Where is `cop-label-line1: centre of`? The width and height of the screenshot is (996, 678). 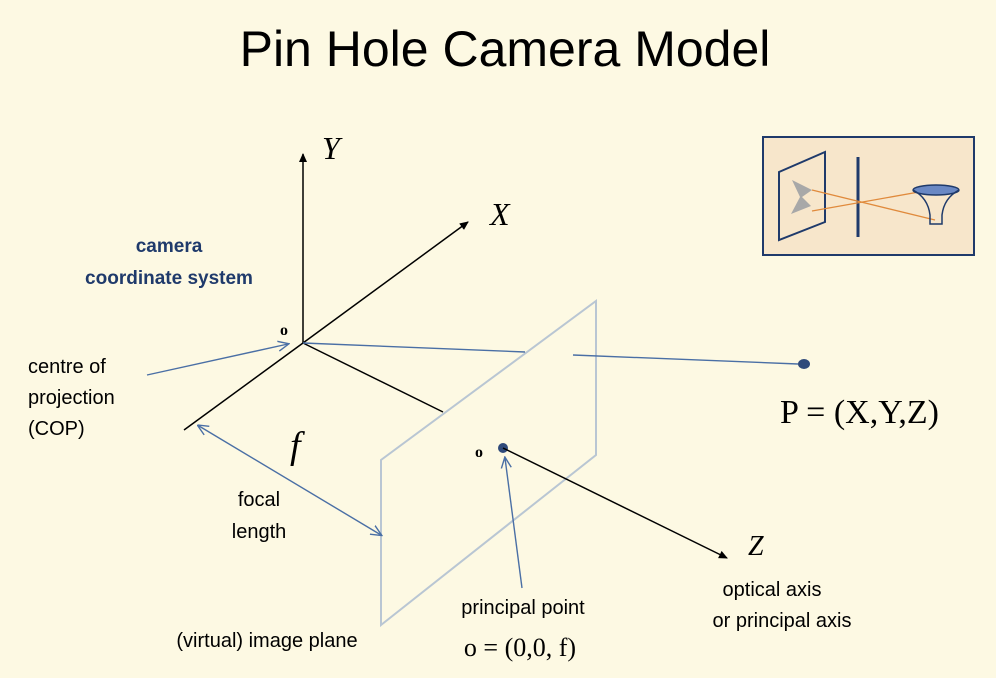
cop-label-line1: centre of is located at coordinates (67, 367).